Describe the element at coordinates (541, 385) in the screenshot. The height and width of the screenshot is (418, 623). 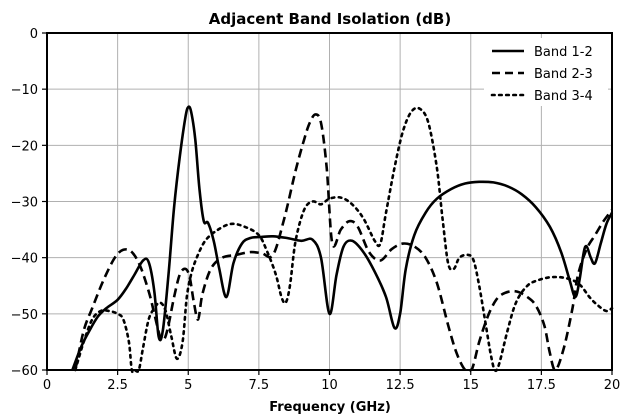
I see `x-tick-label: 17.5` at that location.